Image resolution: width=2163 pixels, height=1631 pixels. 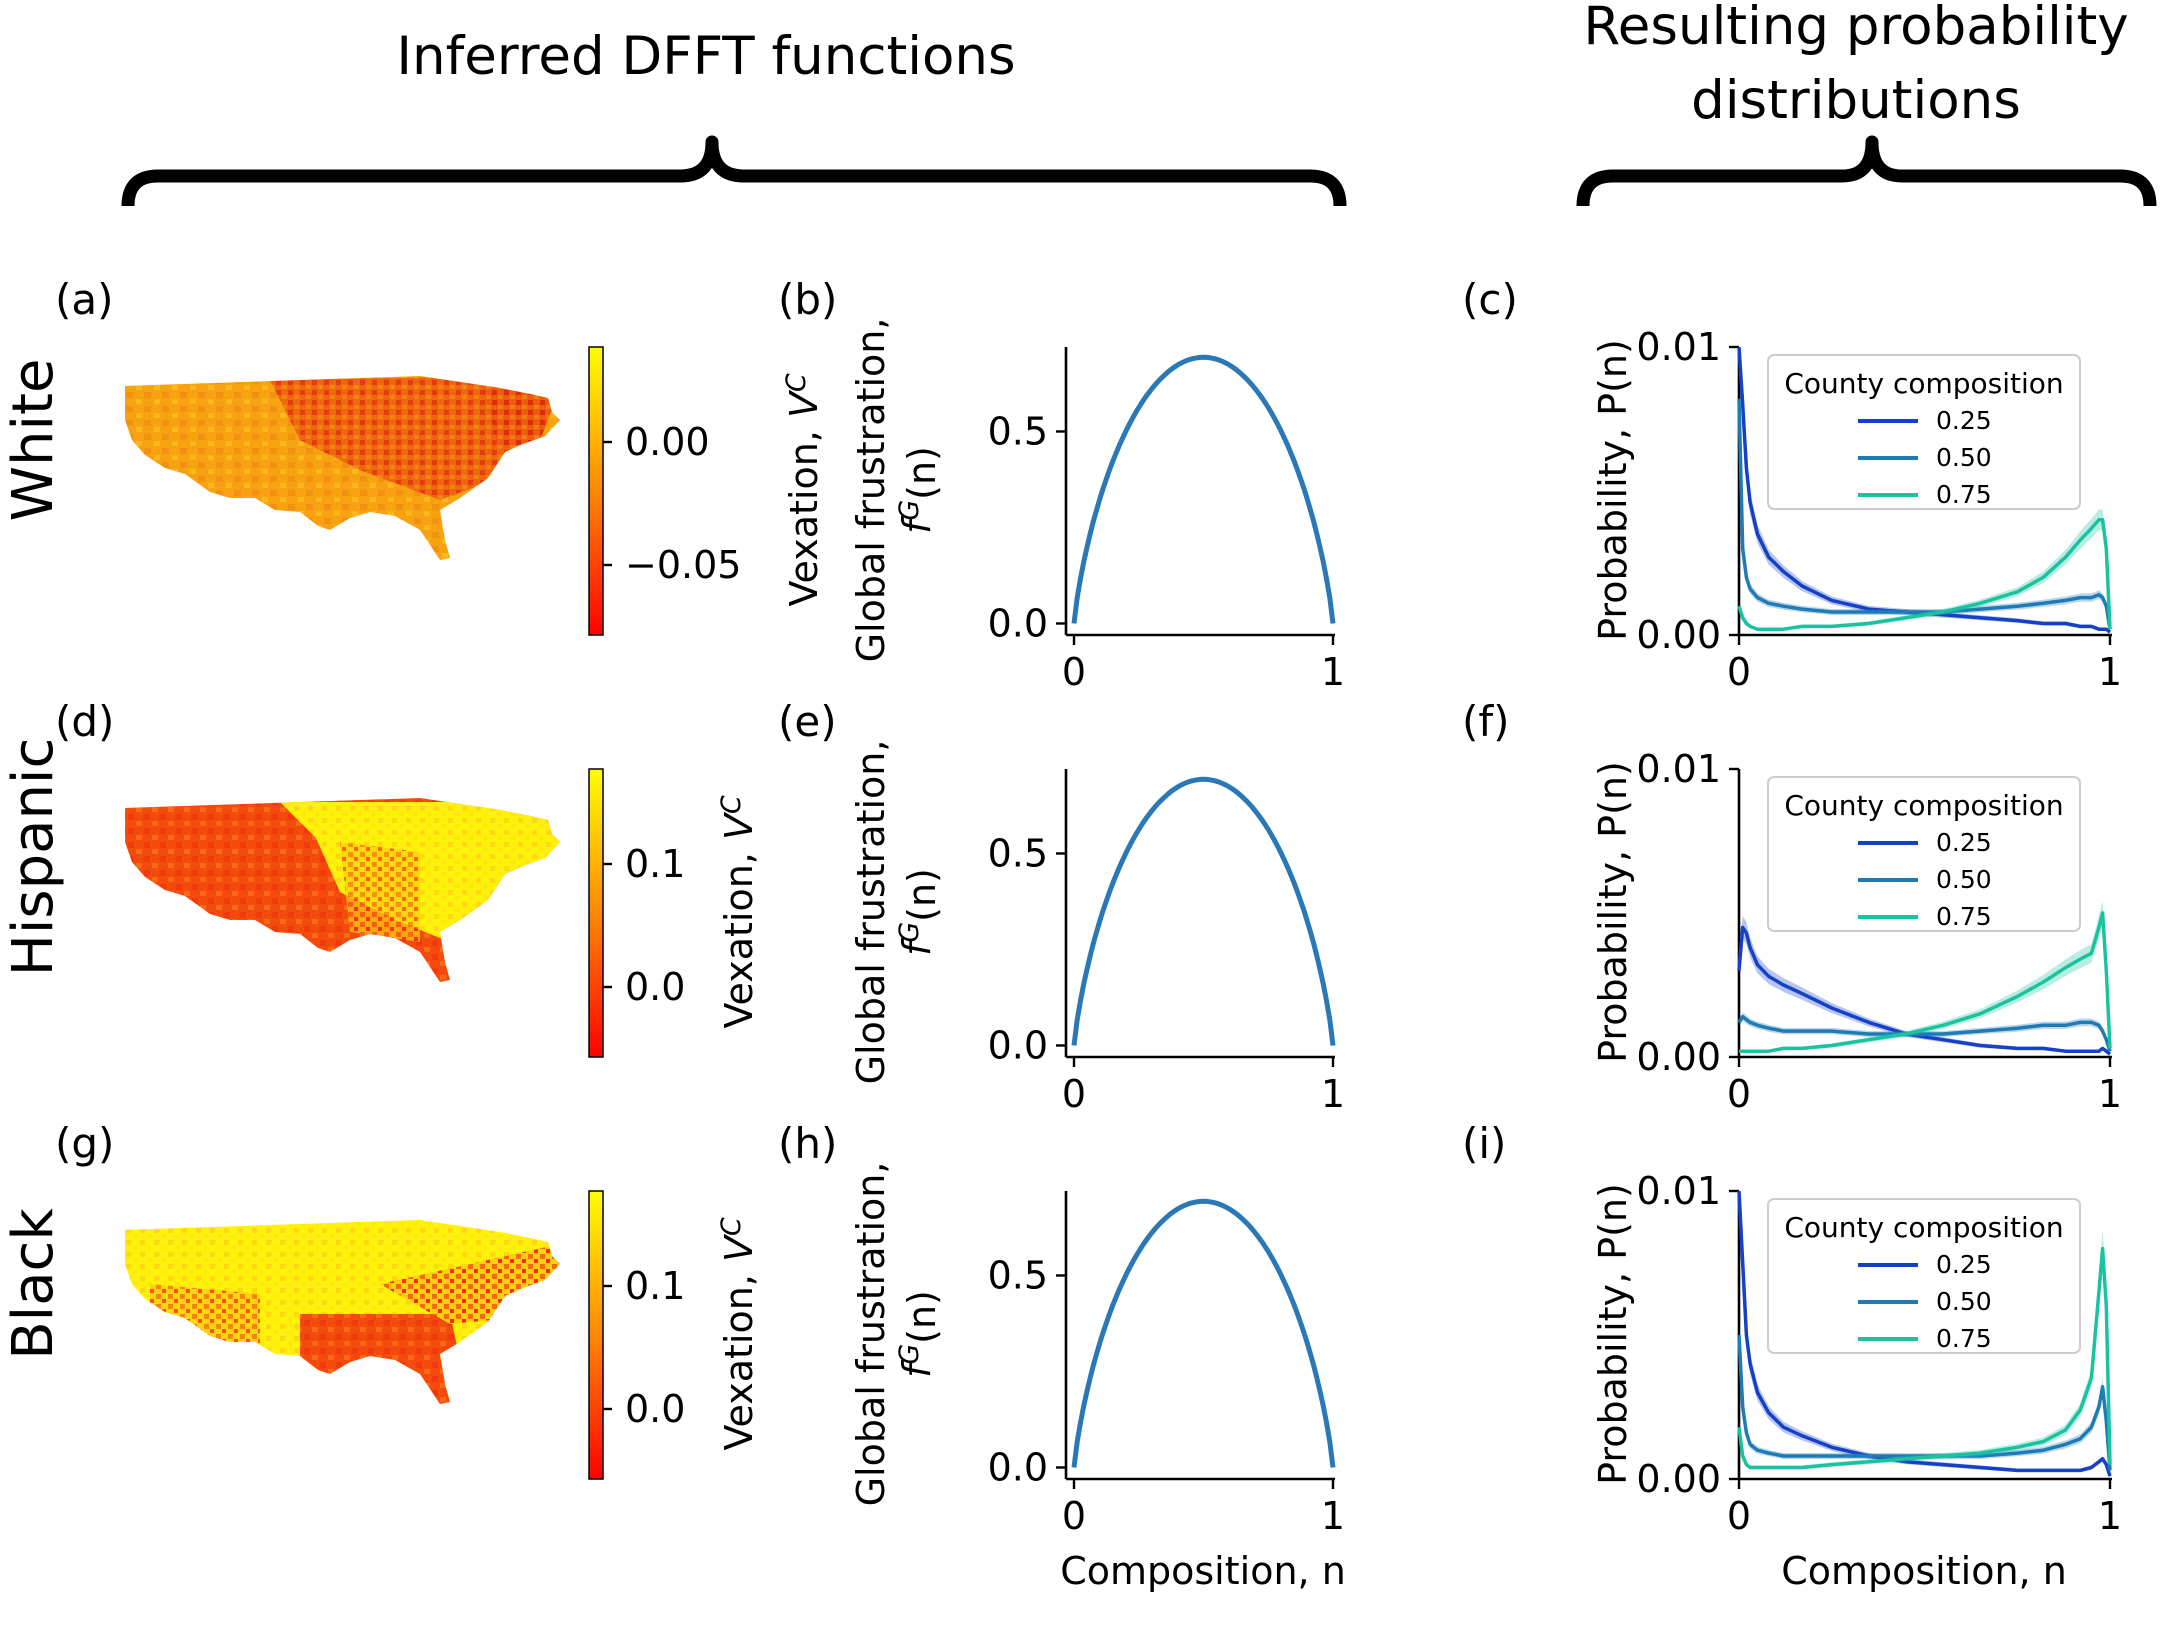 What do you see at coordinates (33, 1284) in the screenshot?
I see `group-label: Black` at bounding box center [33, 1284].